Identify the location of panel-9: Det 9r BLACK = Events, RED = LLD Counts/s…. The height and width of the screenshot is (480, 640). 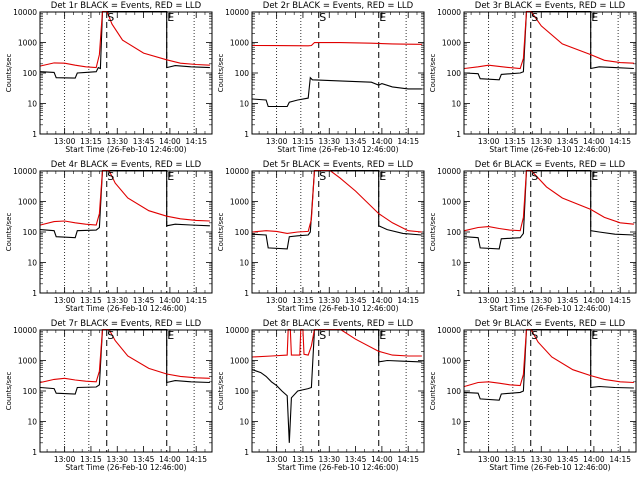
(533, 395).